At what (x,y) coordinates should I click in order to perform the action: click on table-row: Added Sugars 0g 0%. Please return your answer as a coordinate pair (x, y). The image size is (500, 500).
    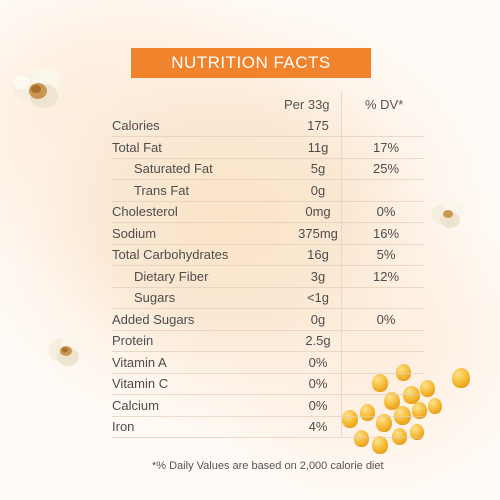
    Looking at the image, I should click on (268, 320).